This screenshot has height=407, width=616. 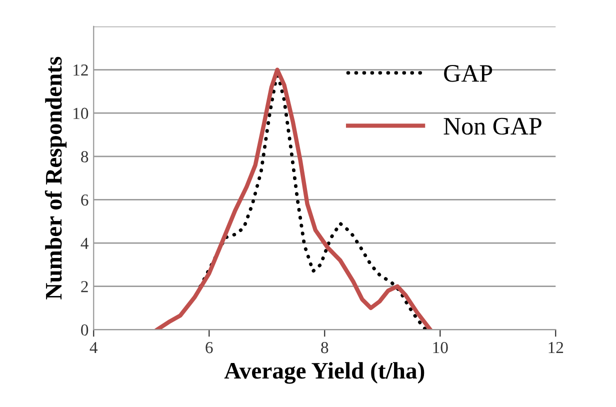 I want to click on x-axis-title: Average Yield (t/ha), so click(x=324, y=373).